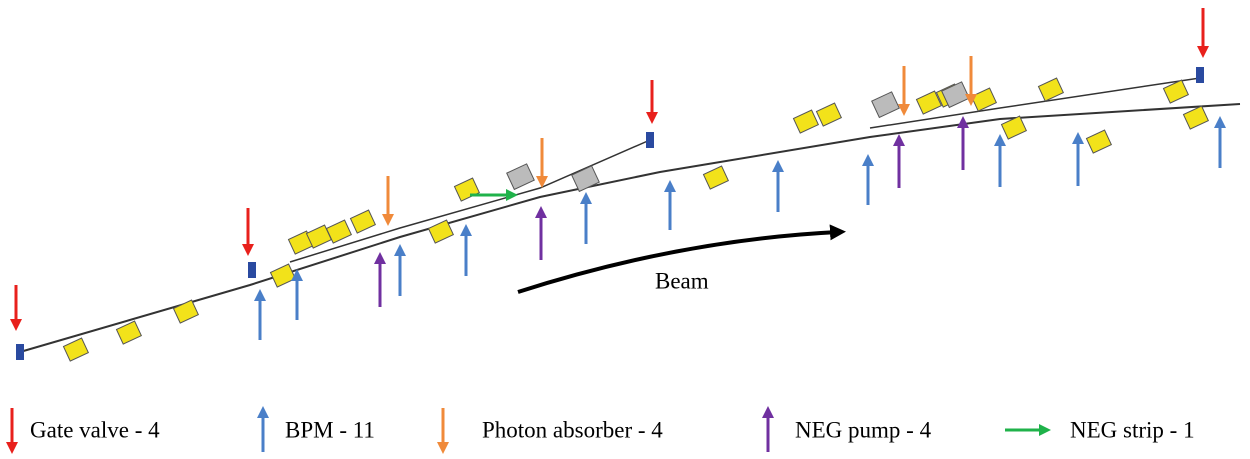 The image size is (1250, 459). What do you see at coordinates (863, 429) in the screenshot?
I see `legend-label: NEG pump - 4` at bounding box center [863, 429].